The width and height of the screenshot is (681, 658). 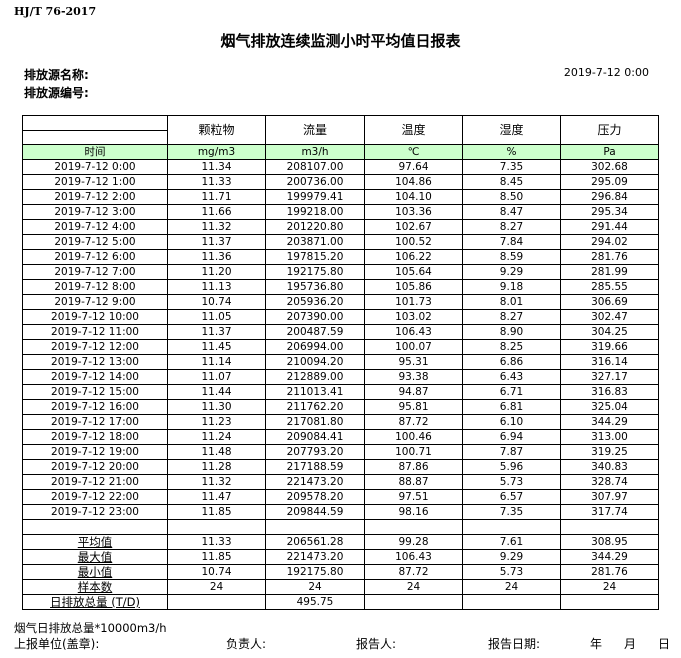 I want to click on source-code-label: 排放源编号:, so click(x=56, y=93).